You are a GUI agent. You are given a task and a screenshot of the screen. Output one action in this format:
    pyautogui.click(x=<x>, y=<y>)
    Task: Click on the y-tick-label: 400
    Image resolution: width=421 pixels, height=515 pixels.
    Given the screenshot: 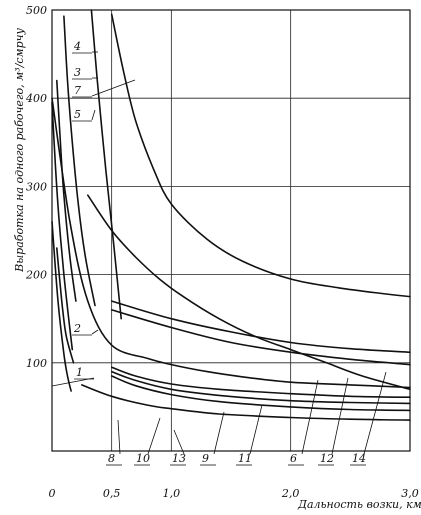 What is the action you would take?
    pyautogui.click(x=36, y=98)
    